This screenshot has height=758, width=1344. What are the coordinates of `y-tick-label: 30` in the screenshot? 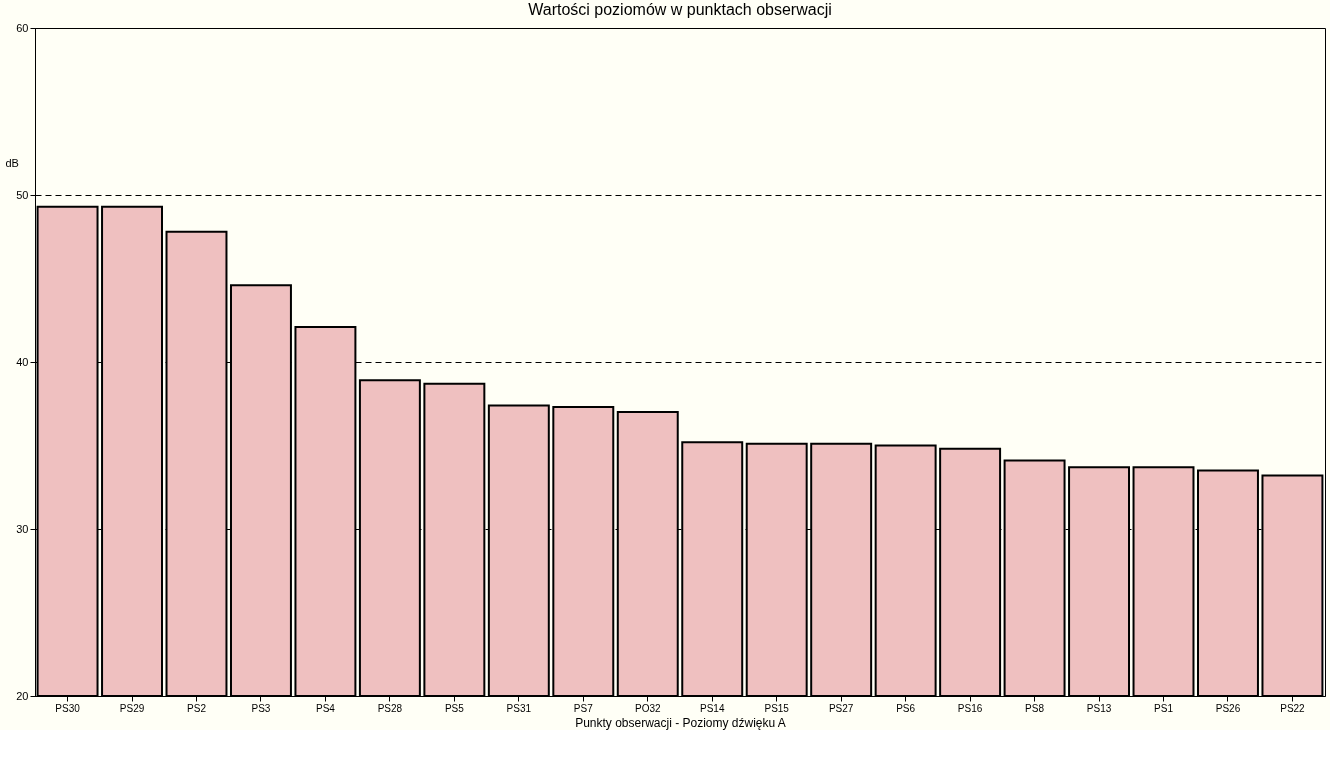 It's located at (22, 528).